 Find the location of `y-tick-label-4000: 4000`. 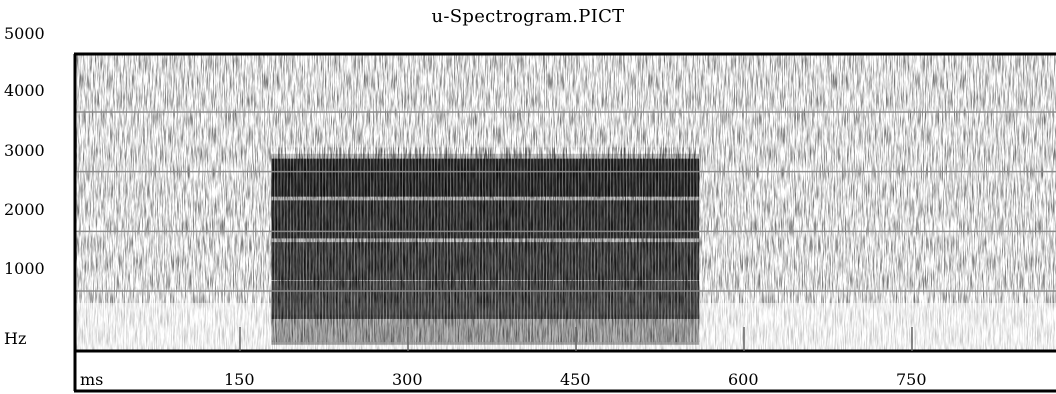

y-tick-label-4000: 4000 is located at coordinates (24, 90).